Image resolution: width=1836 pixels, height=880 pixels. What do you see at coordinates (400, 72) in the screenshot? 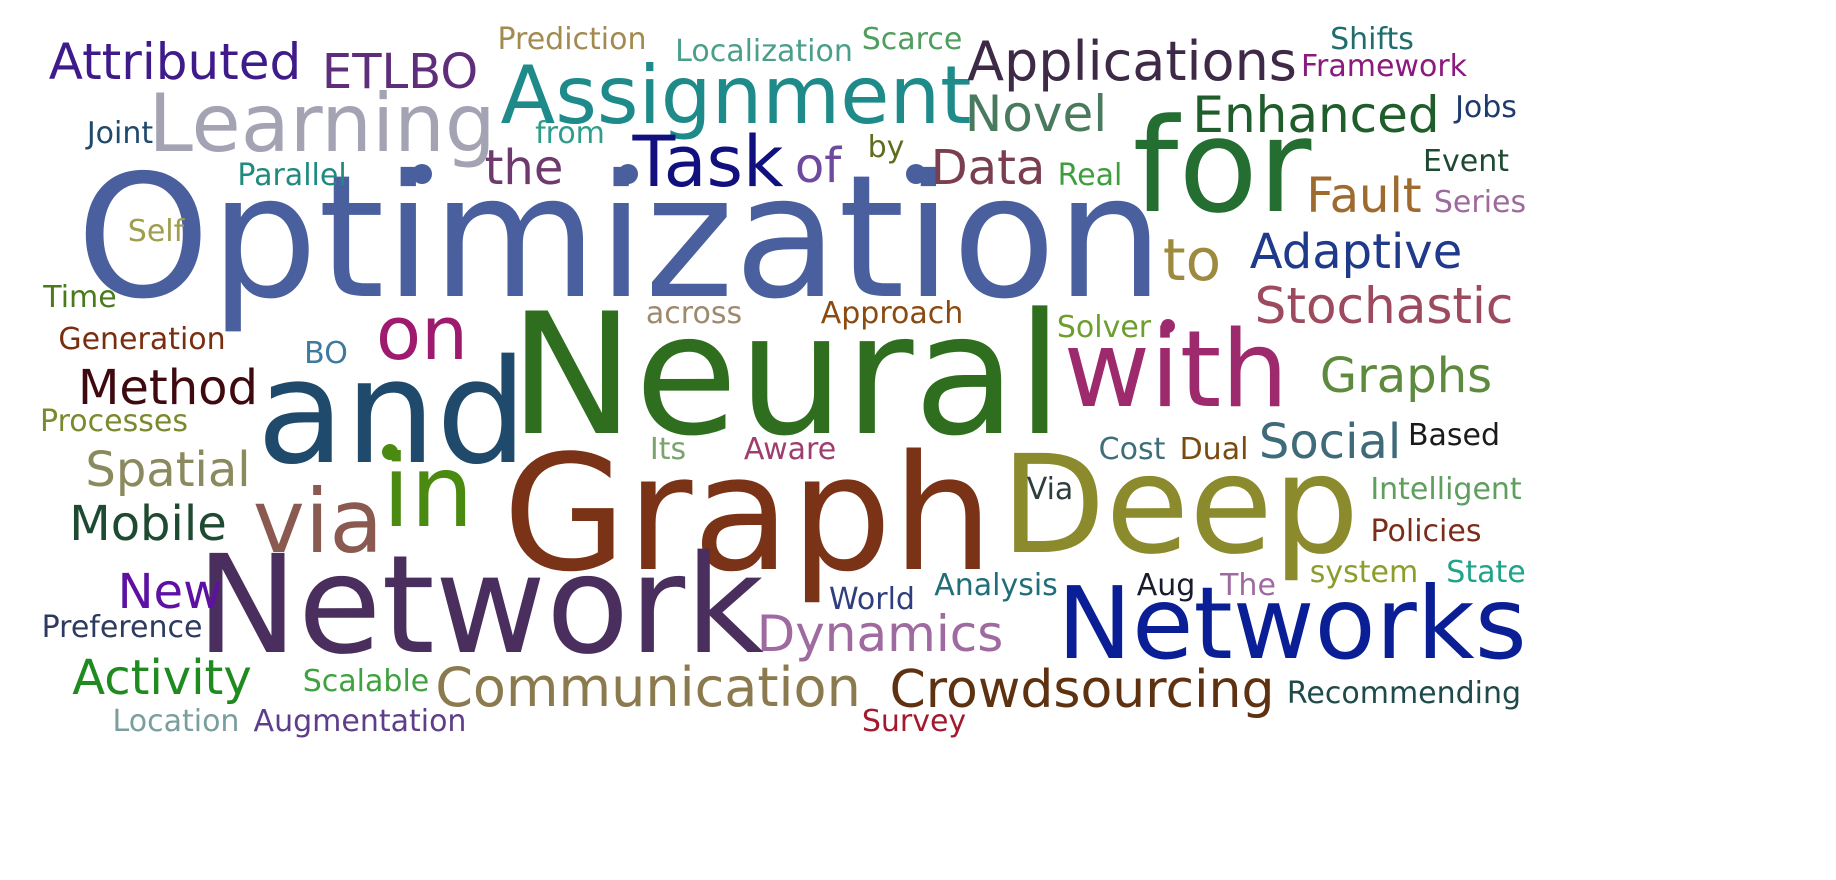
I see `word-etlbo: ETLBO` at bounding box center [400, 72].